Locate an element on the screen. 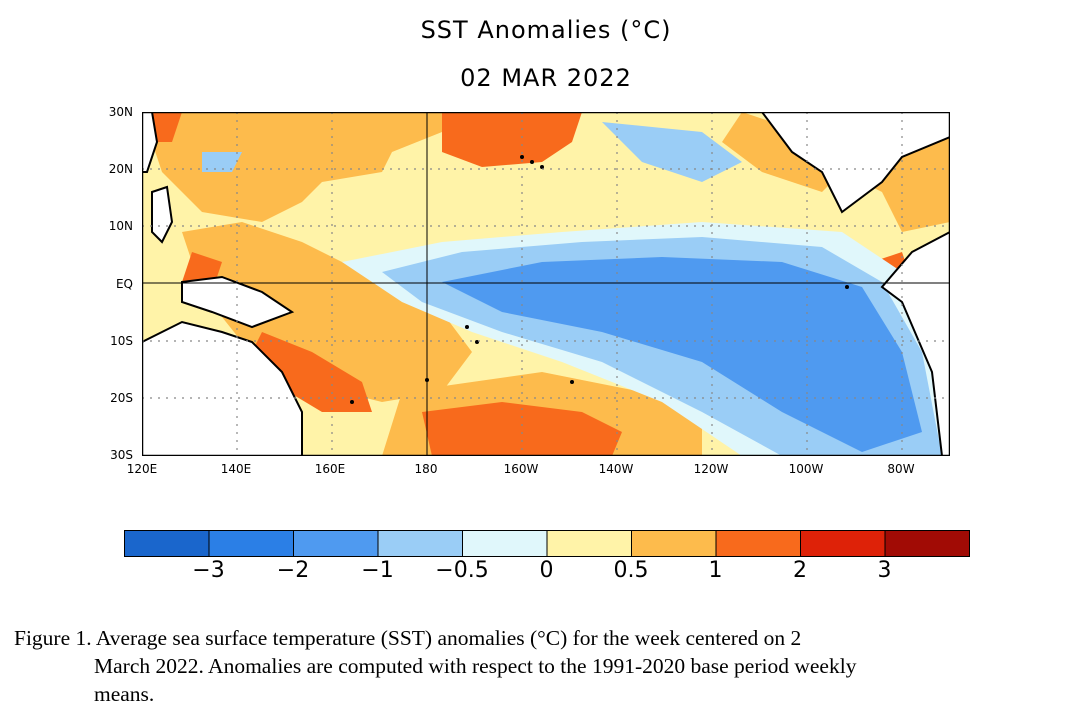  colorbar-tick-label: −3 is located at coordinates (208, 570).